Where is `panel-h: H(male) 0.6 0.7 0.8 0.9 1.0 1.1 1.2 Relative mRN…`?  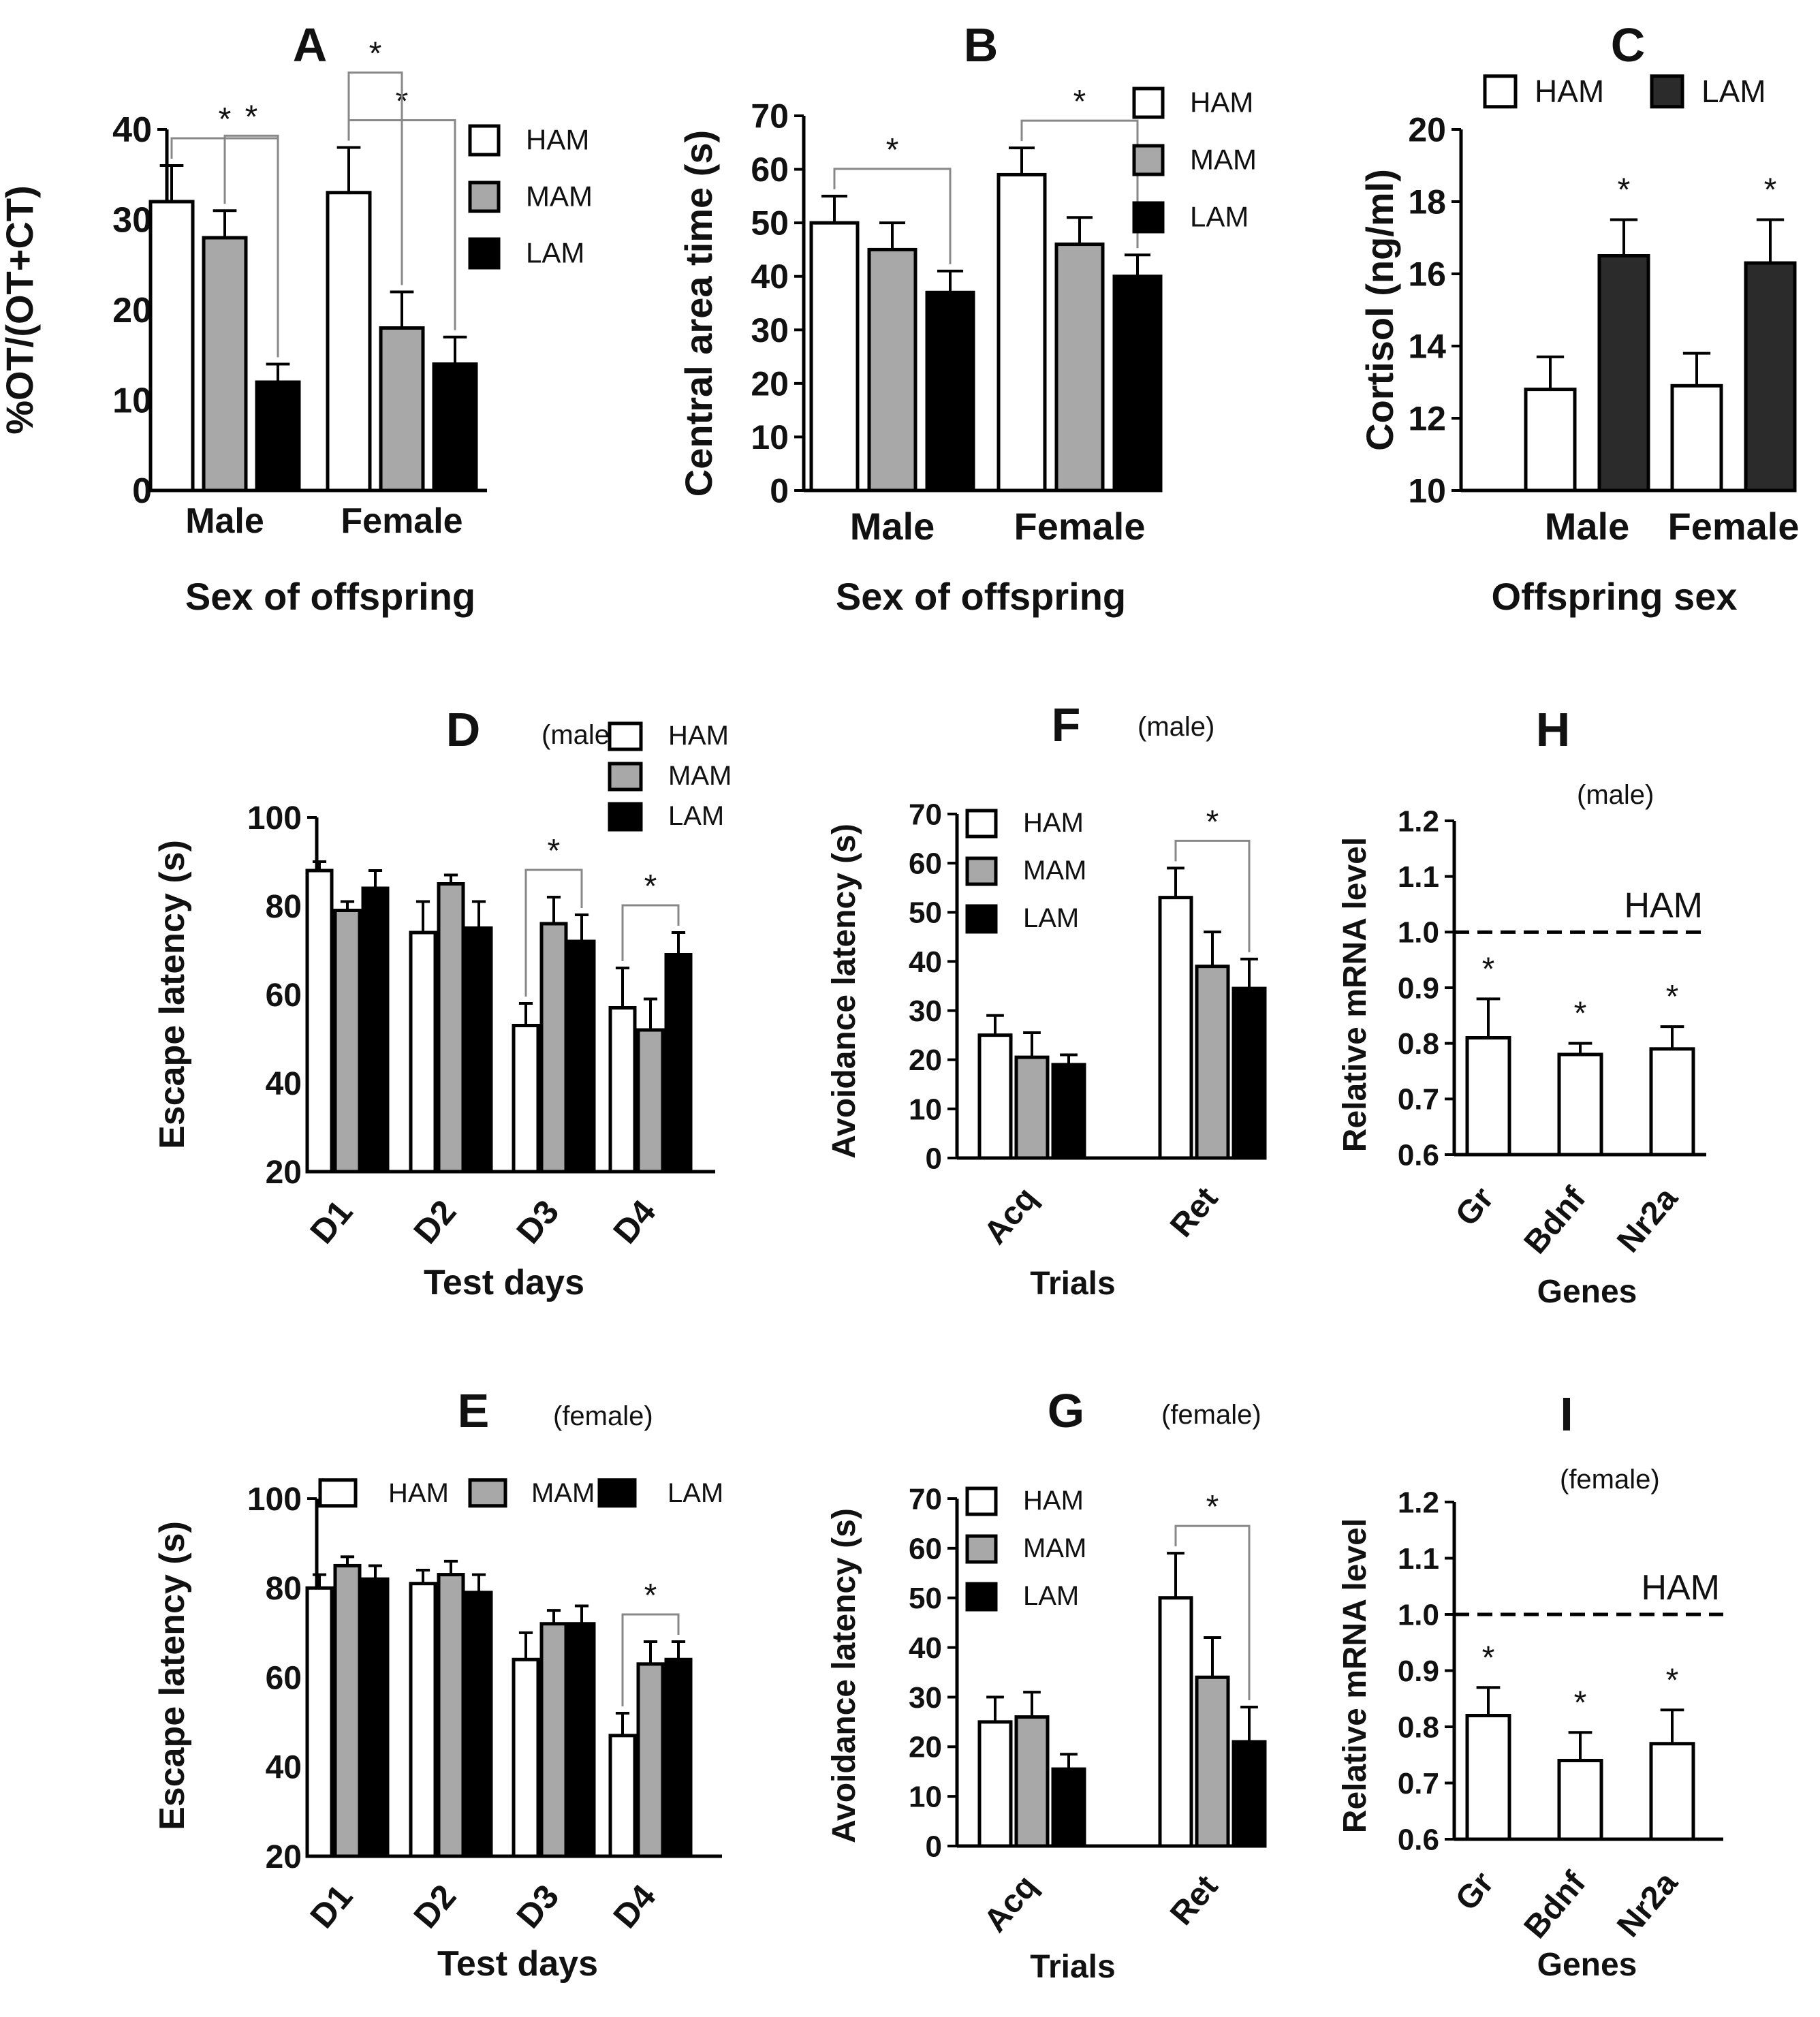 panel-h: H(male) 0.6 0.7 0.8 0.9 1.0 1.1 1.2 Relative mRN… is located at coordinates (1521, 1006).